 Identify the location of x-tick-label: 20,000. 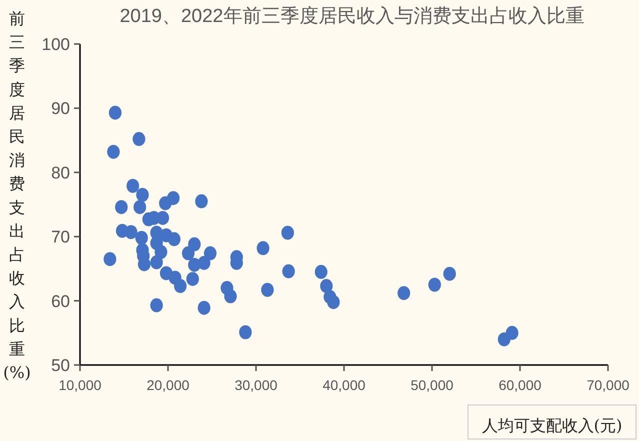
(168, 385).